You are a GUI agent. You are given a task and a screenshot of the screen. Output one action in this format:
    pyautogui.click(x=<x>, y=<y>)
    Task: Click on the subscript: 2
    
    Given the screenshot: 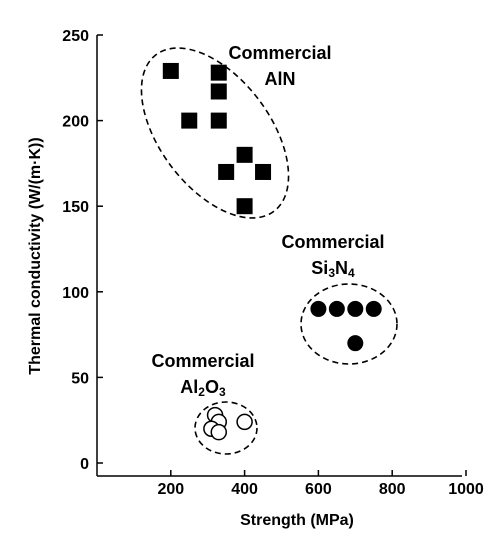 What is the action you would take?
    pyautogui.click(x=201, y=392)
    